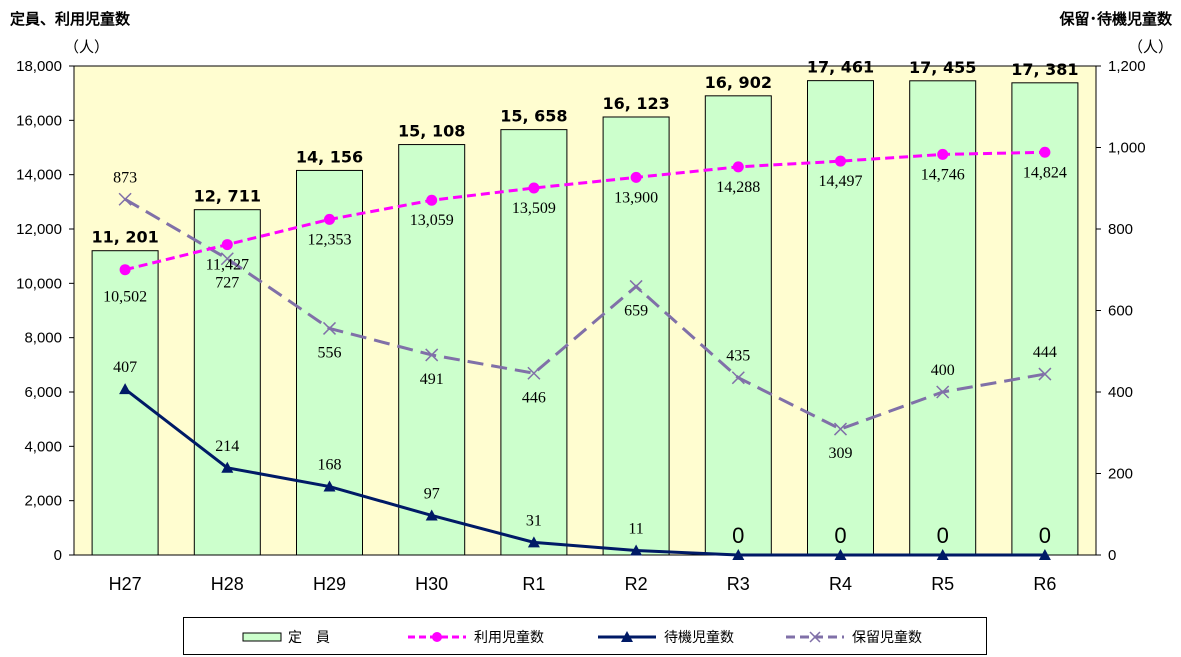  What do you see at coordinates (58, 555) in the screenshot?
I see `left-tick-label: 0` at bounding box center [58, 555].